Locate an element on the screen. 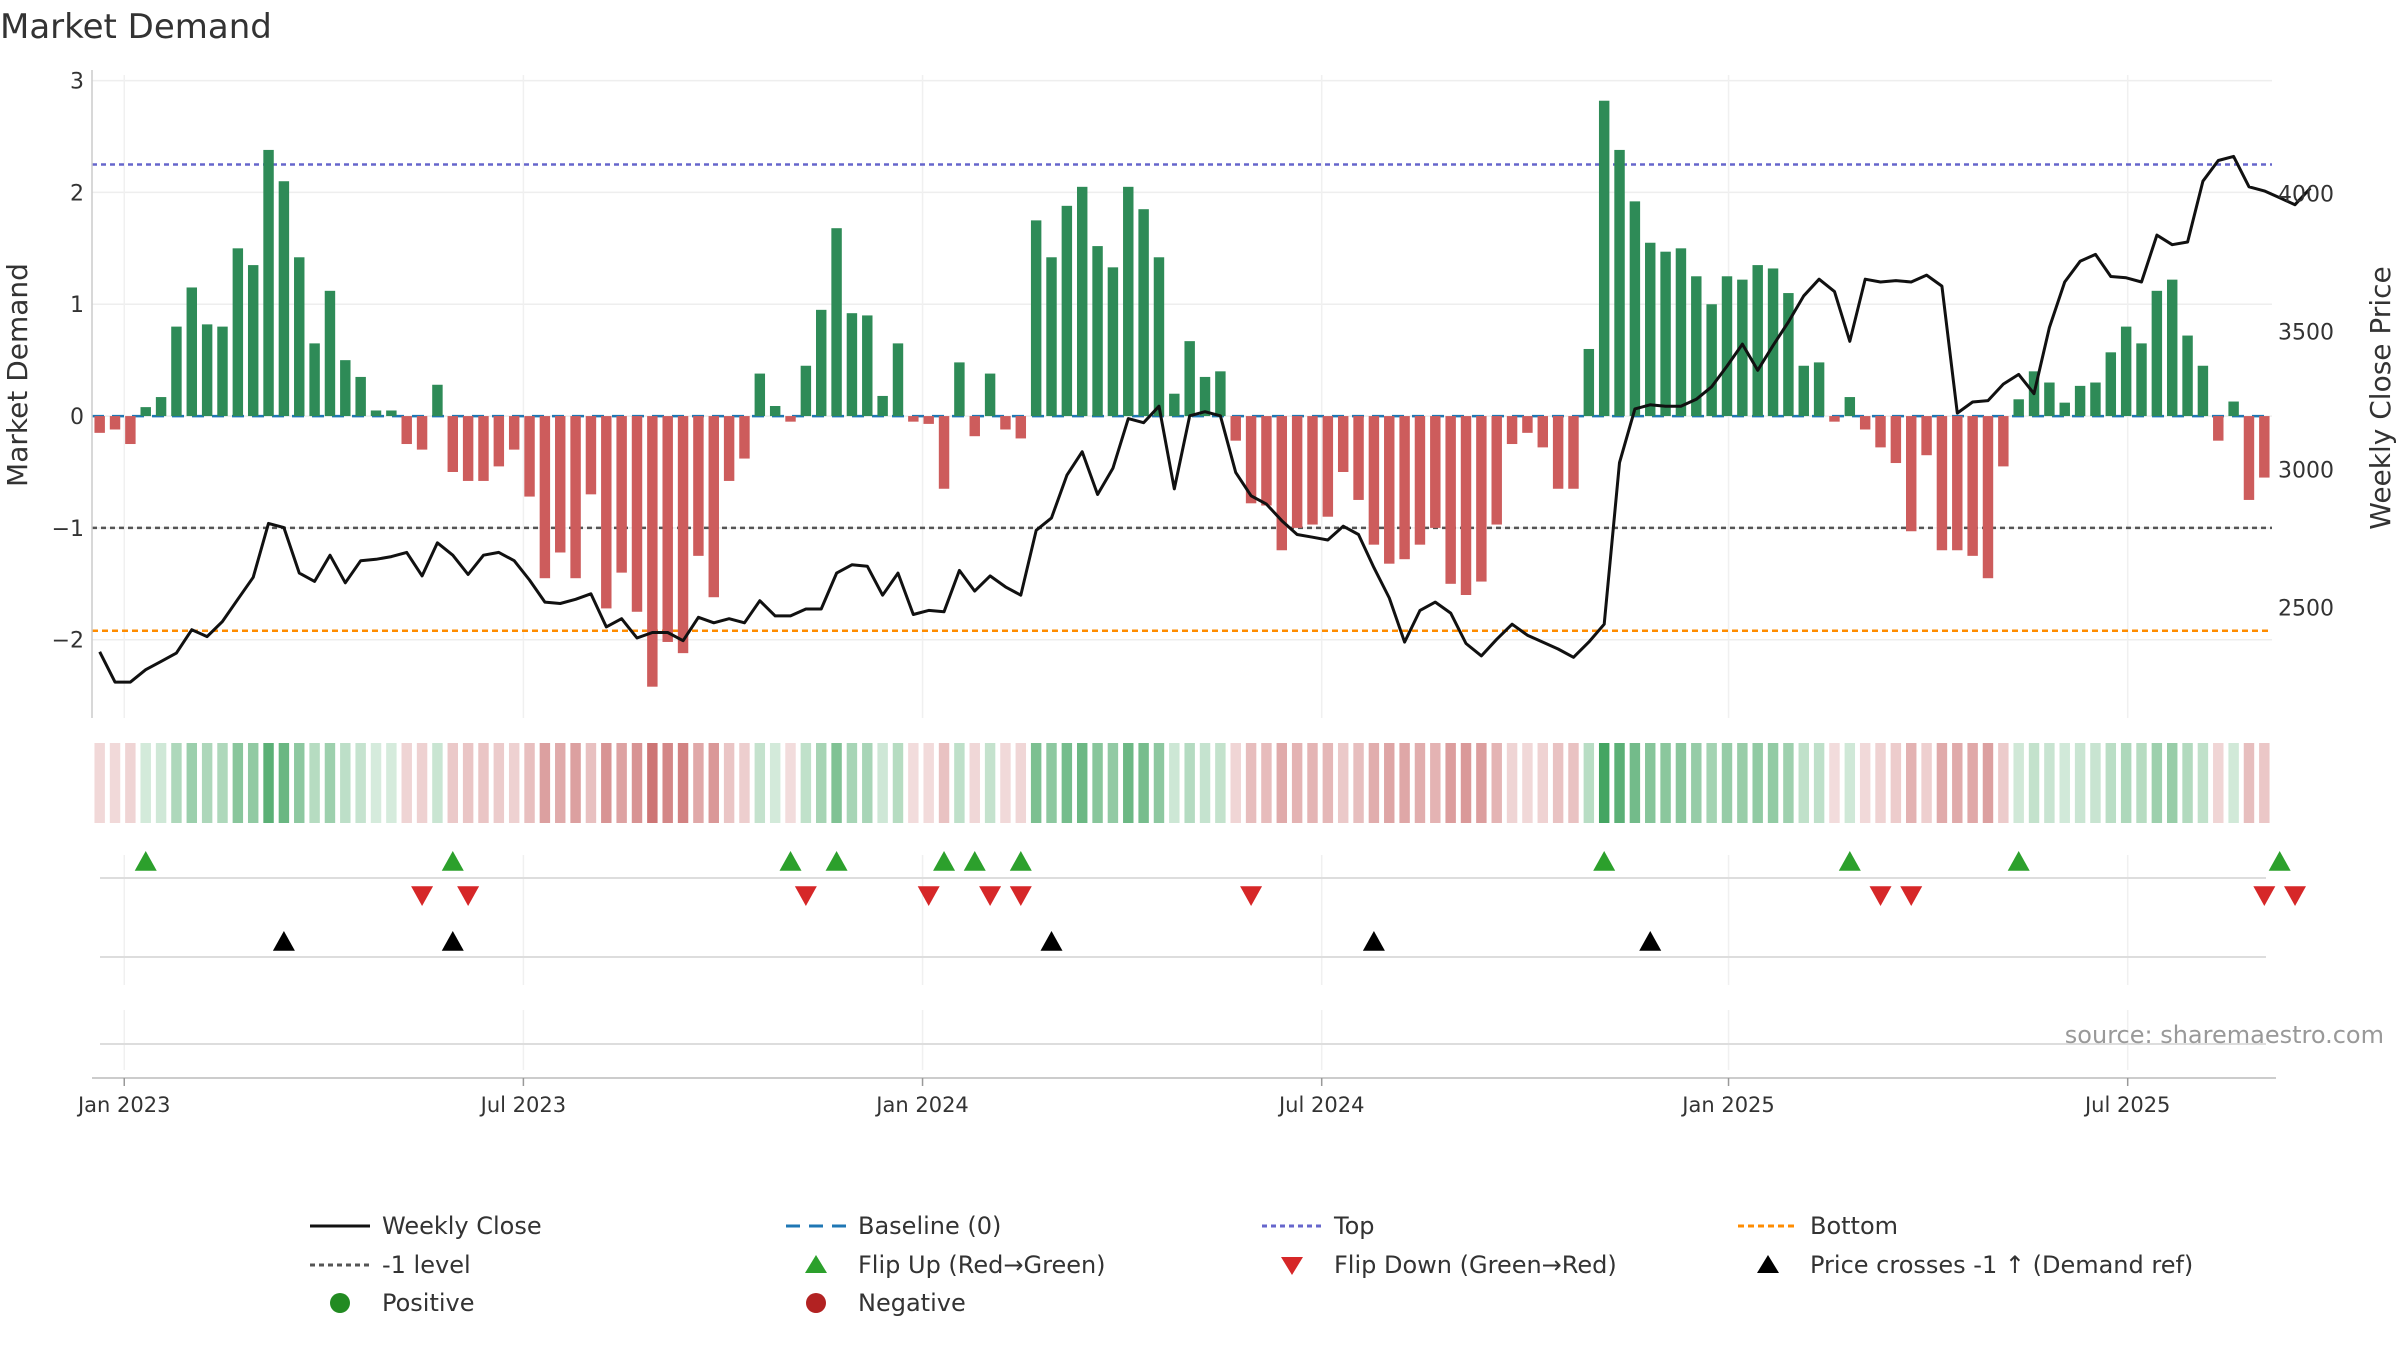  legend-item-cross: Price crosses -1 ↑ (Demand ref) is located at coordinates (1975, 1265).